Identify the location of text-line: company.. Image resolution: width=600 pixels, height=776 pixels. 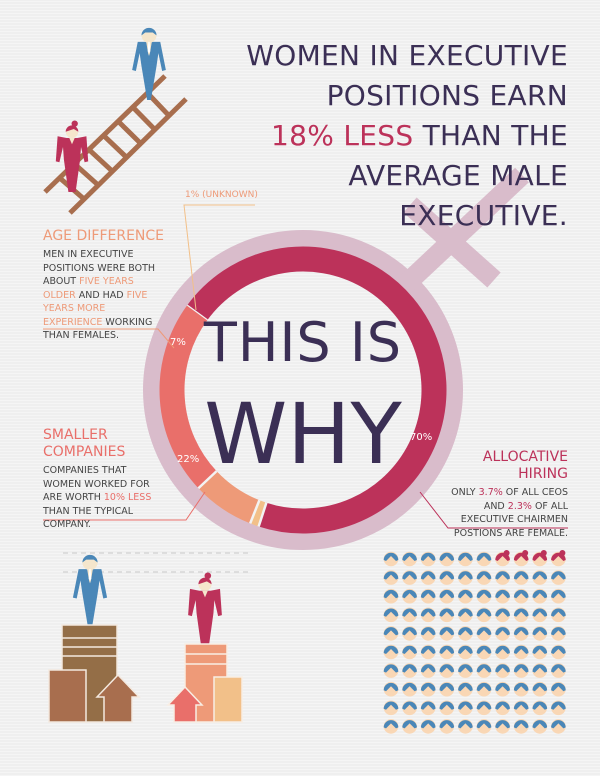
(97, 525).